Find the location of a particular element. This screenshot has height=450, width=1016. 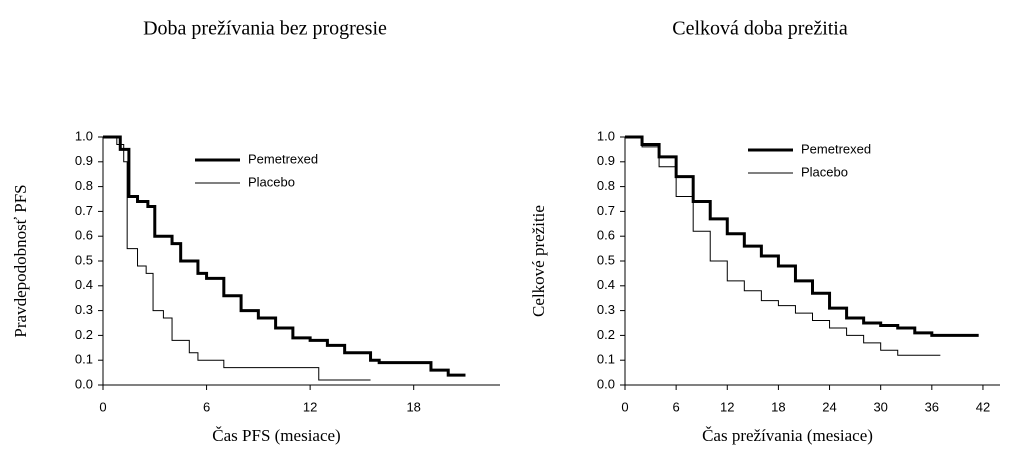

x-tick-label: 36 is located at coordinates (932, 406).